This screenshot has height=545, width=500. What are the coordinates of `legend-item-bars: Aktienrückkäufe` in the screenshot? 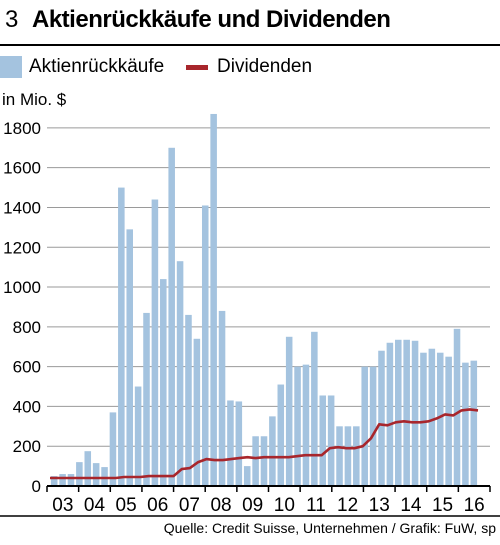 It's located at (82, 67).